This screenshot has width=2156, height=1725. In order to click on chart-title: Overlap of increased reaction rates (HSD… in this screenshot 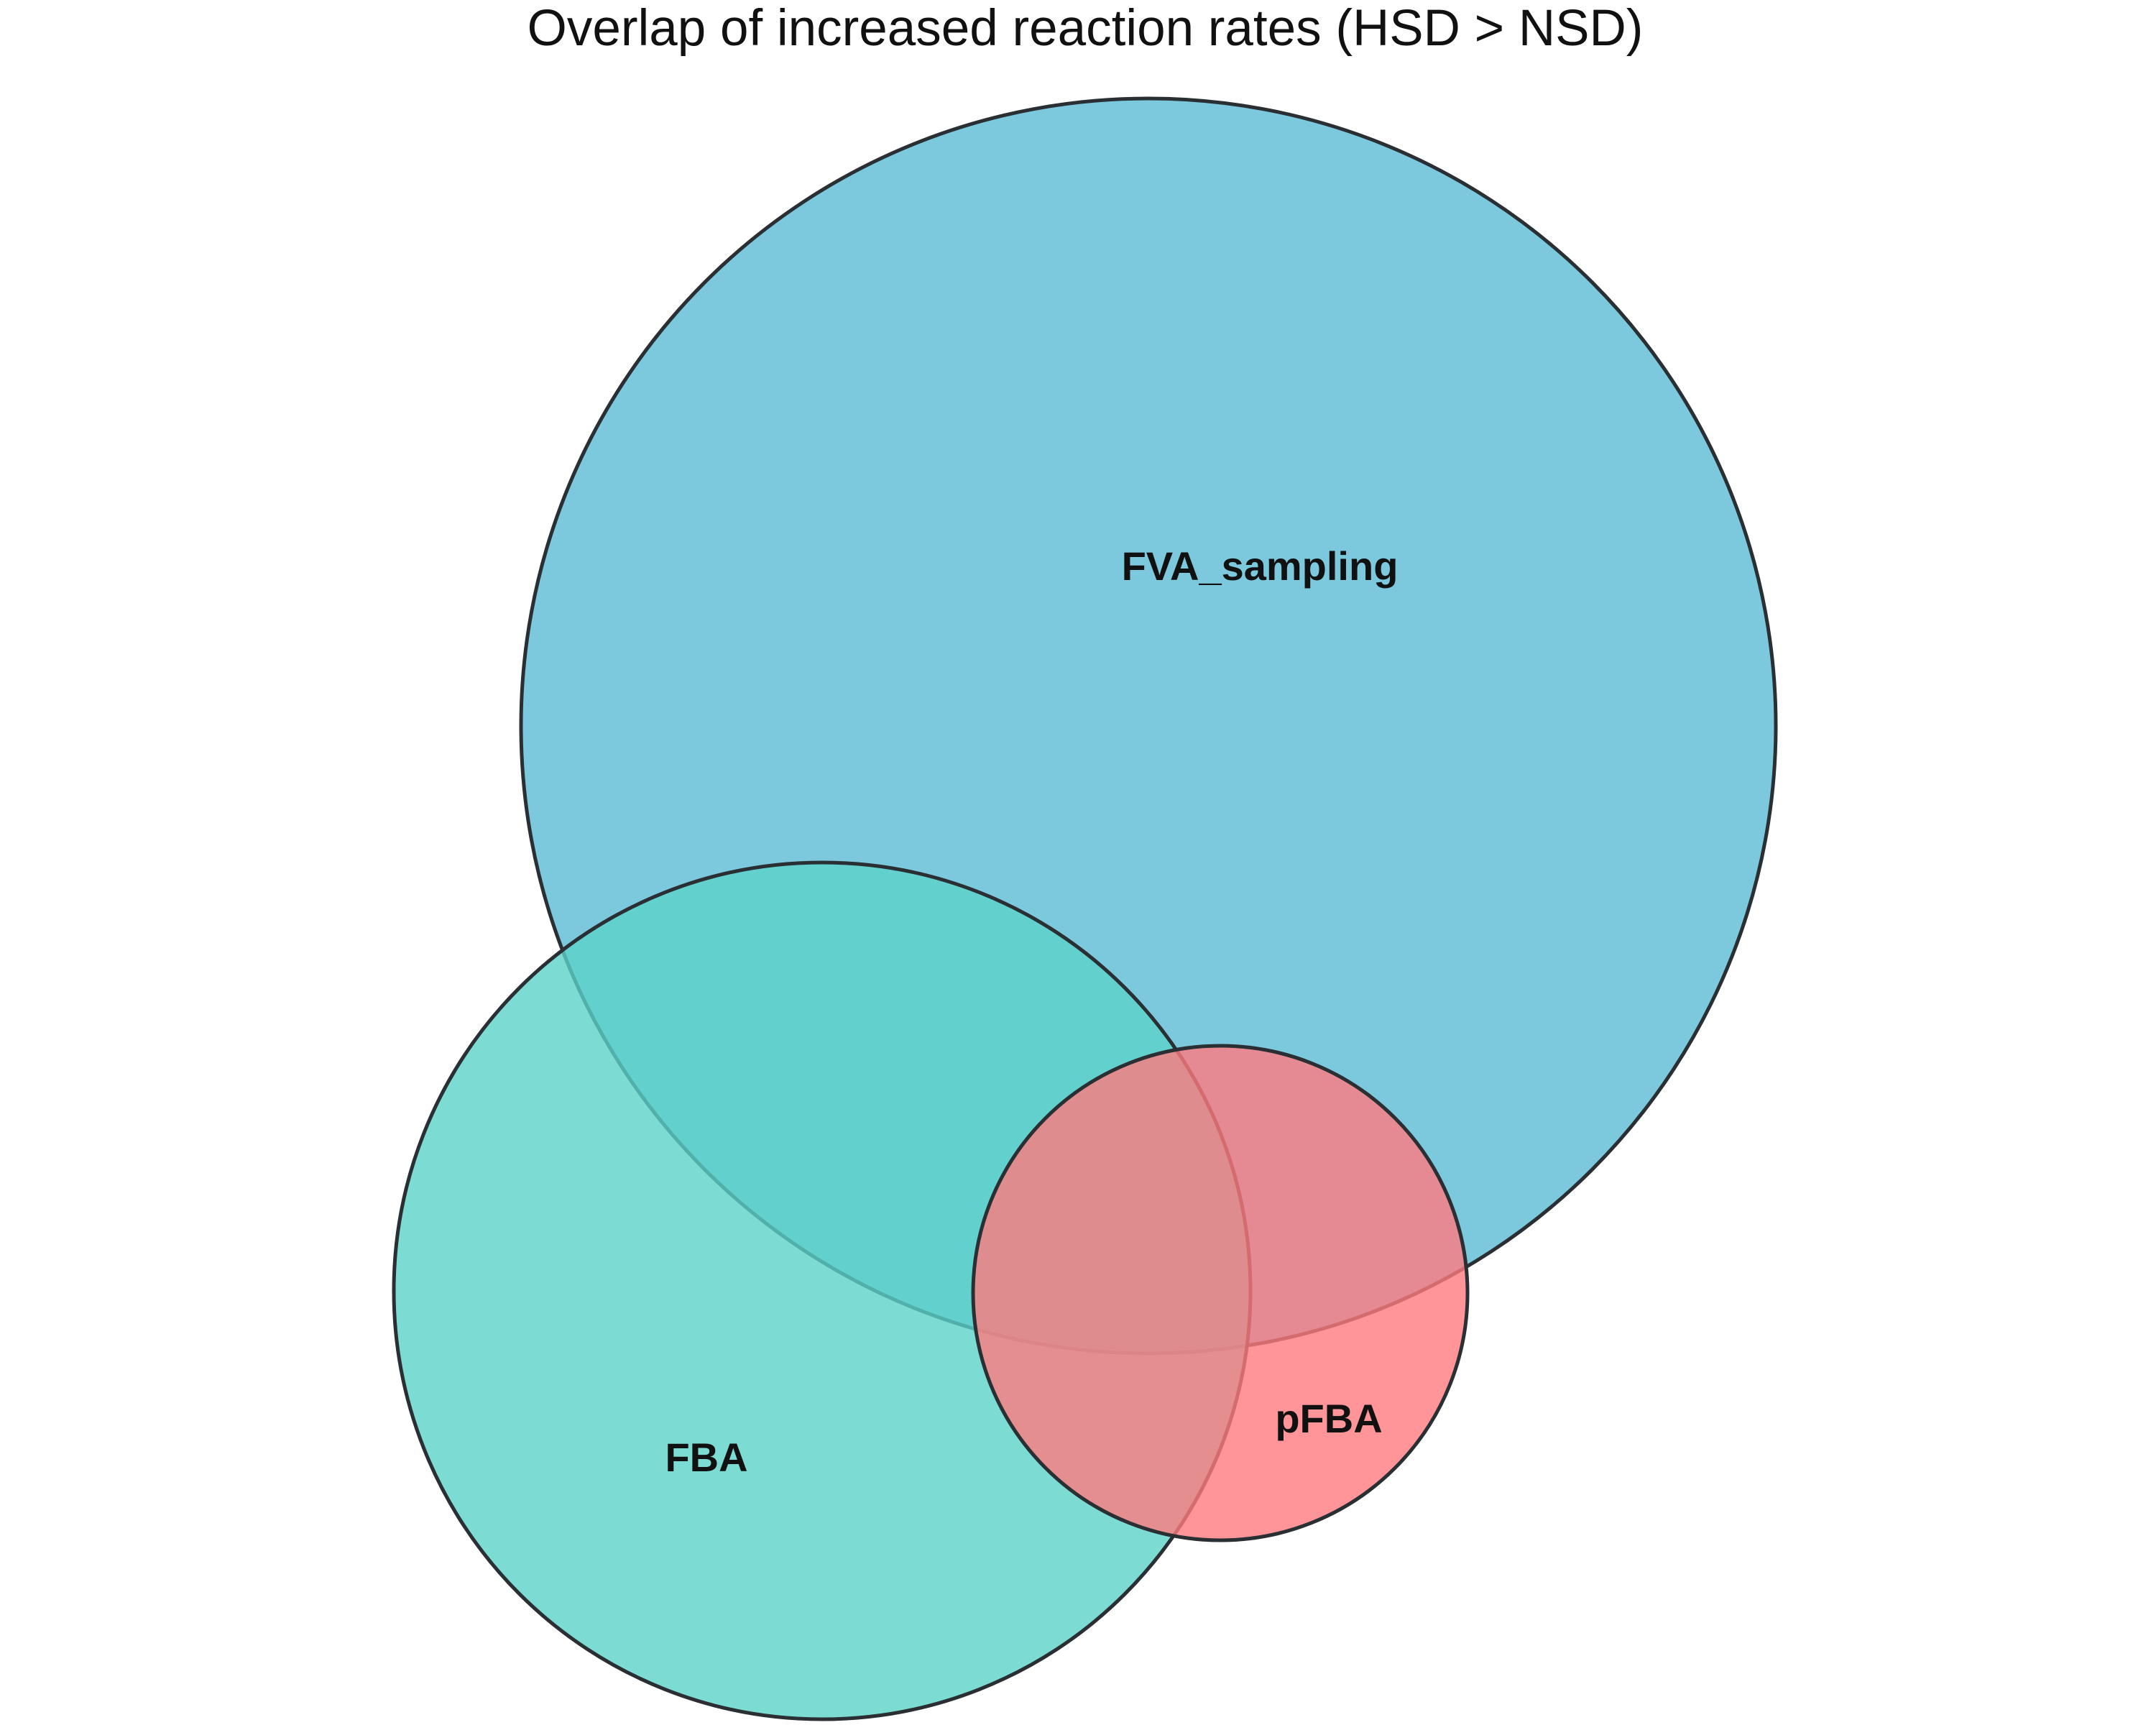, I will do `click(1086, 28)`.